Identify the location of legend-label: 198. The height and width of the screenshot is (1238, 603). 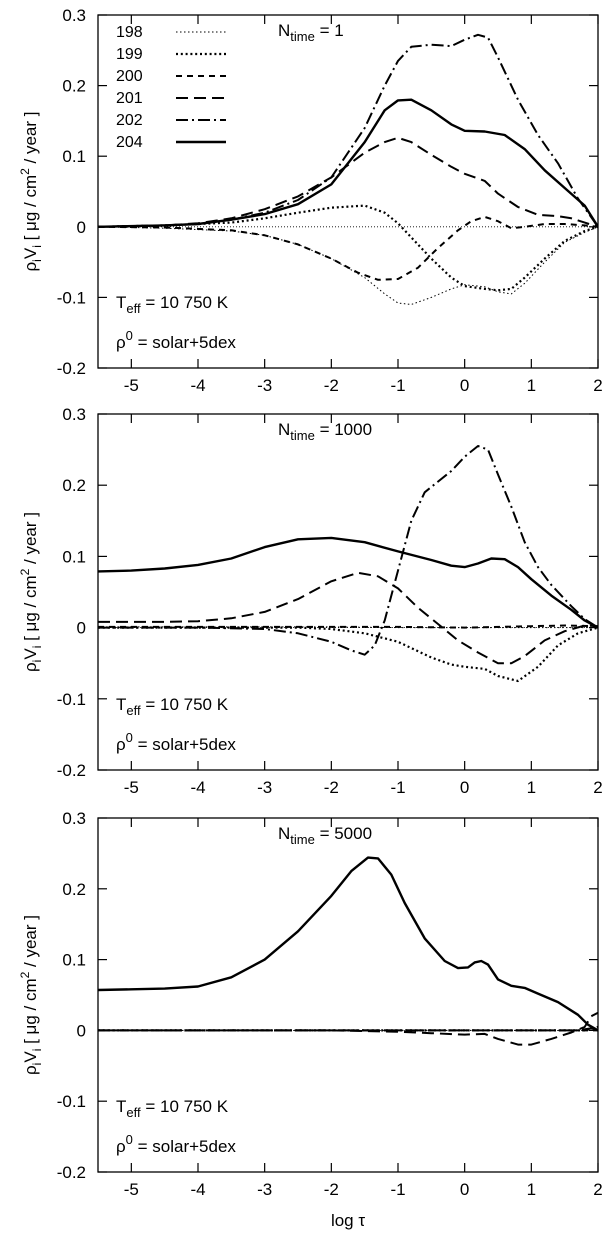
(129, 32).